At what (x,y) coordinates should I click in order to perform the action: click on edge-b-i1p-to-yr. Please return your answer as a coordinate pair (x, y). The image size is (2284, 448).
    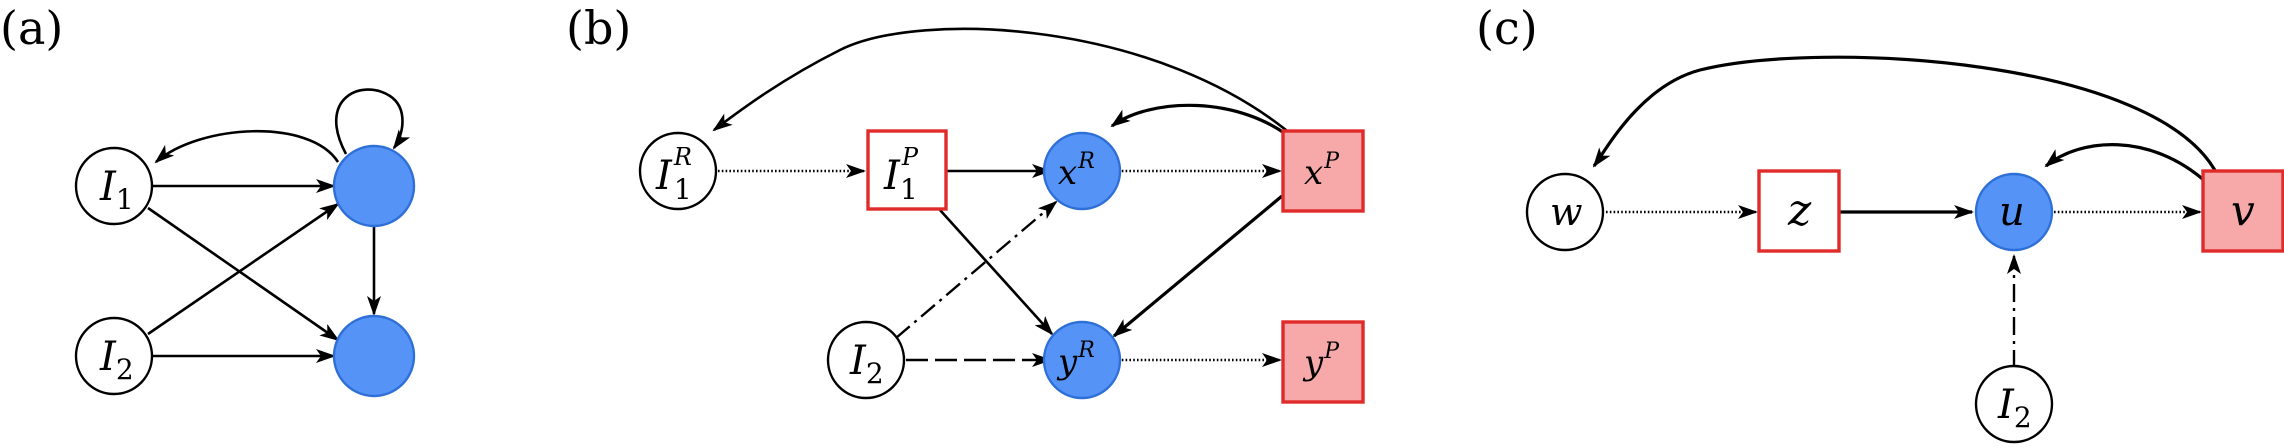
    Looking at the image, I should click on (996, 272).